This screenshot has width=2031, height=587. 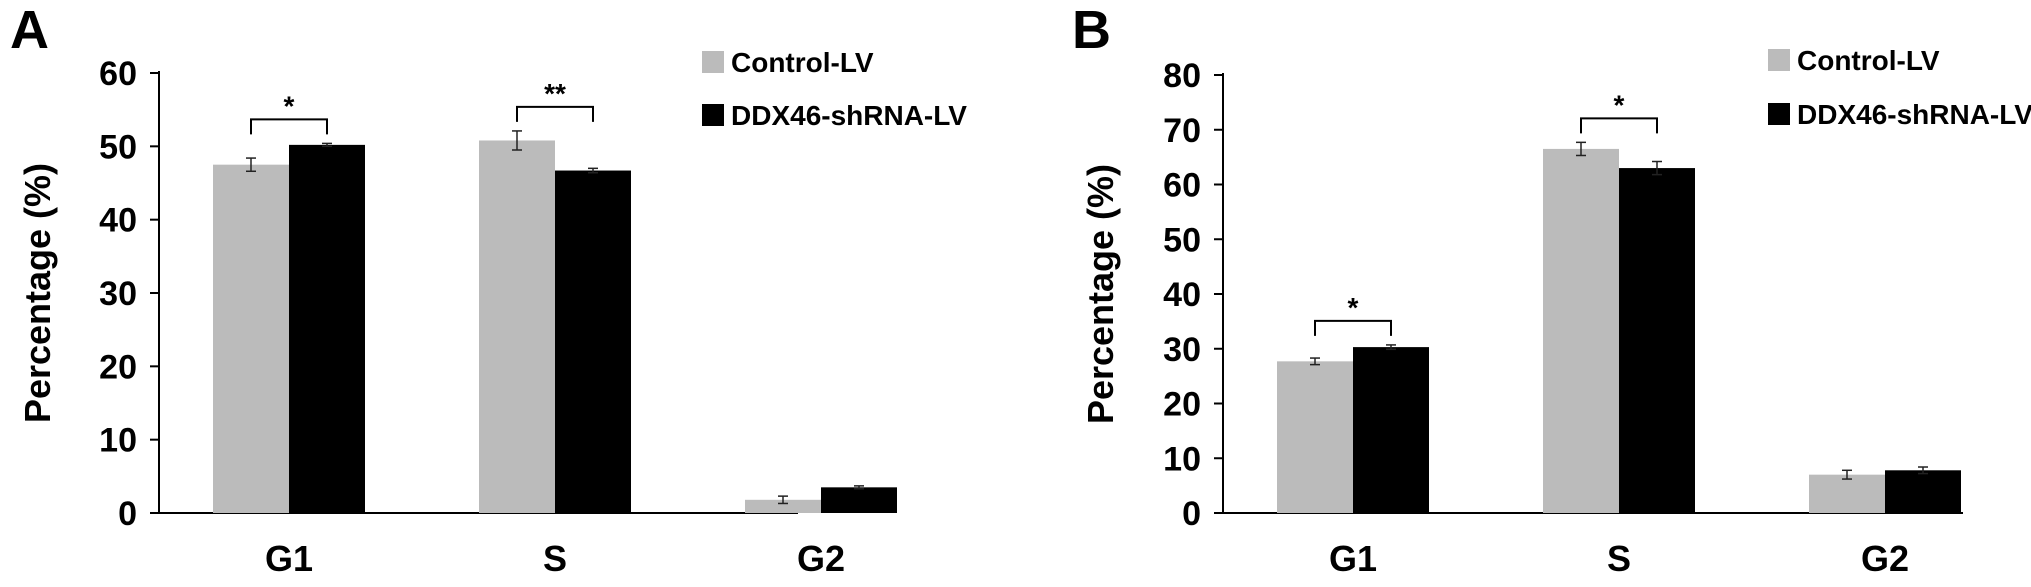 What do you see at coordinates (1091, 30) in the screenshot?
I see `panel-label: B` at bounding box center [1091, 30].